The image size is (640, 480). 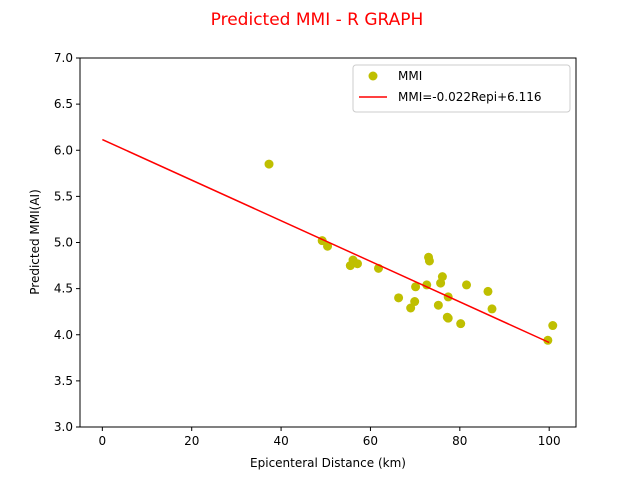 I want to click on y-tick-label: 3.5, so click(x=63, y=381).